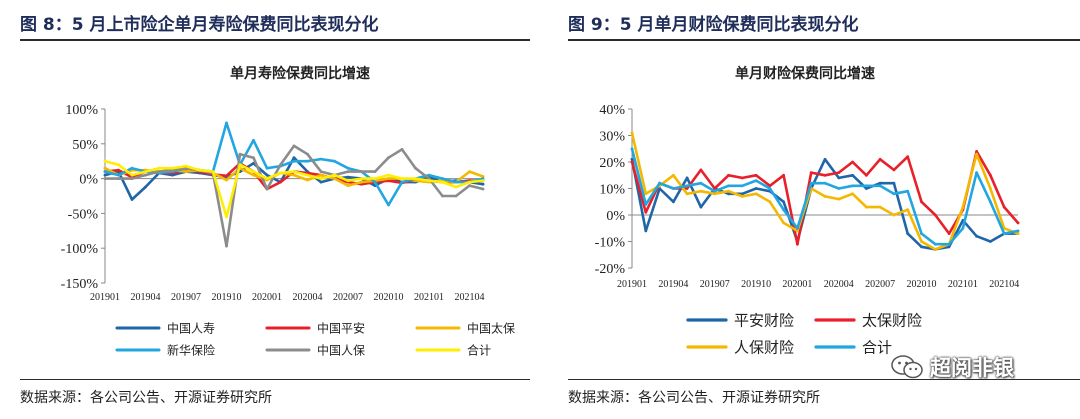 Image resolution: width=1080 pixels, height=419 pixels. Describe the element at coordinates (341, 328) in the screenshot. I see `legend-label: 中国平安` at that location.